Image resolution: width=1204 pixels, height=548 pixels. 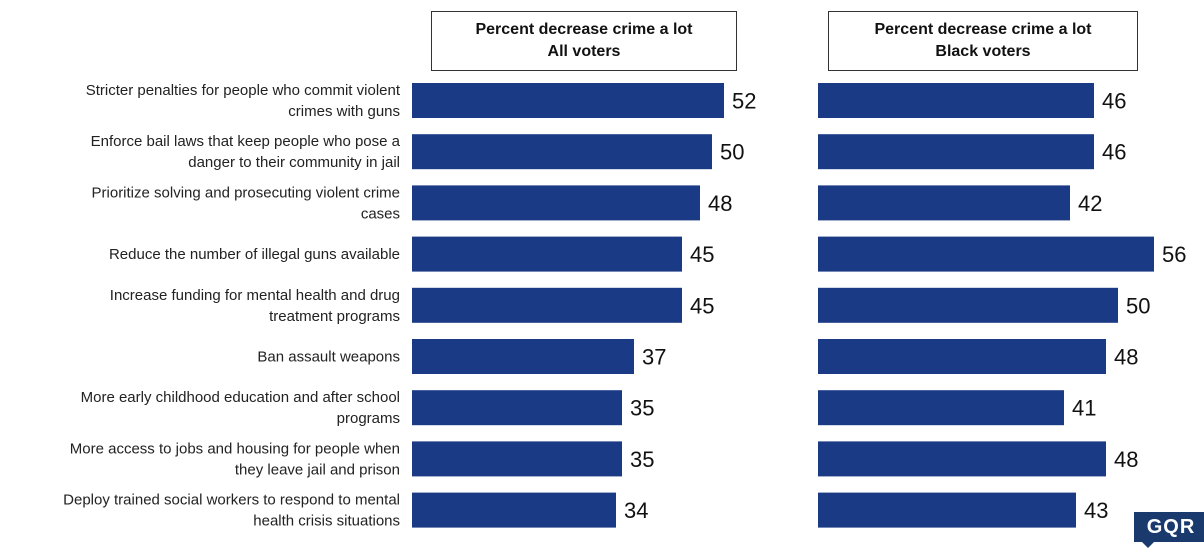 What do you see at coordinates (1084, 408) in the screenshot?
I see `value-label-black-voters: 41` at bounding box center [1084, 408].